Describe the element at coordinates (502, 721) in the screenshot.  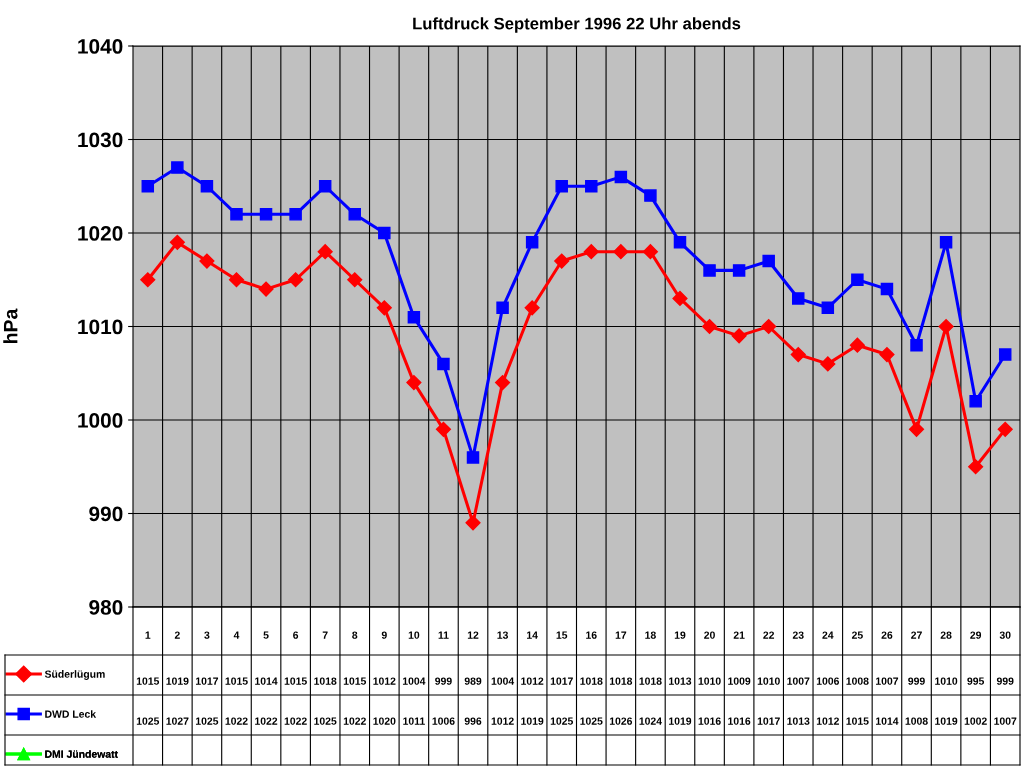
I see `data-label: 1012` at that location.